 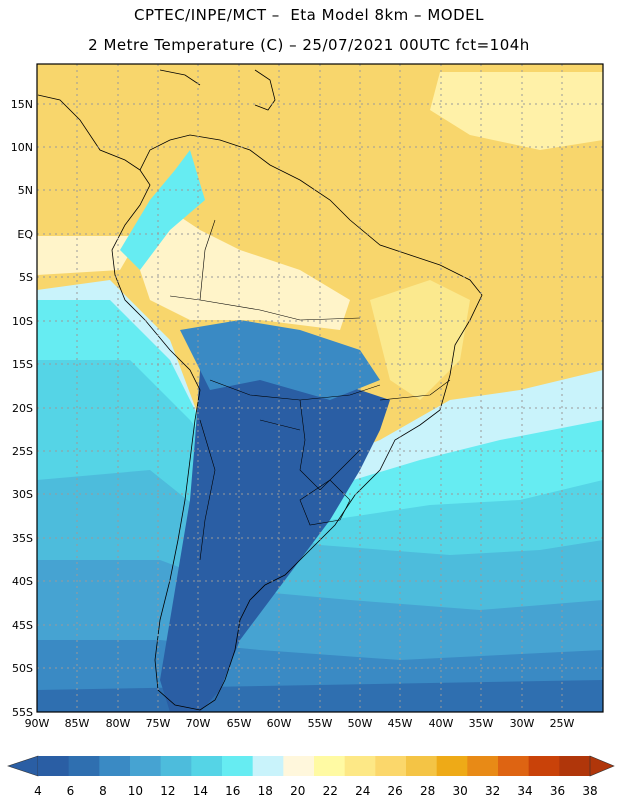 I want to click on colorbar-label: 20, so click(x=297, y=791).